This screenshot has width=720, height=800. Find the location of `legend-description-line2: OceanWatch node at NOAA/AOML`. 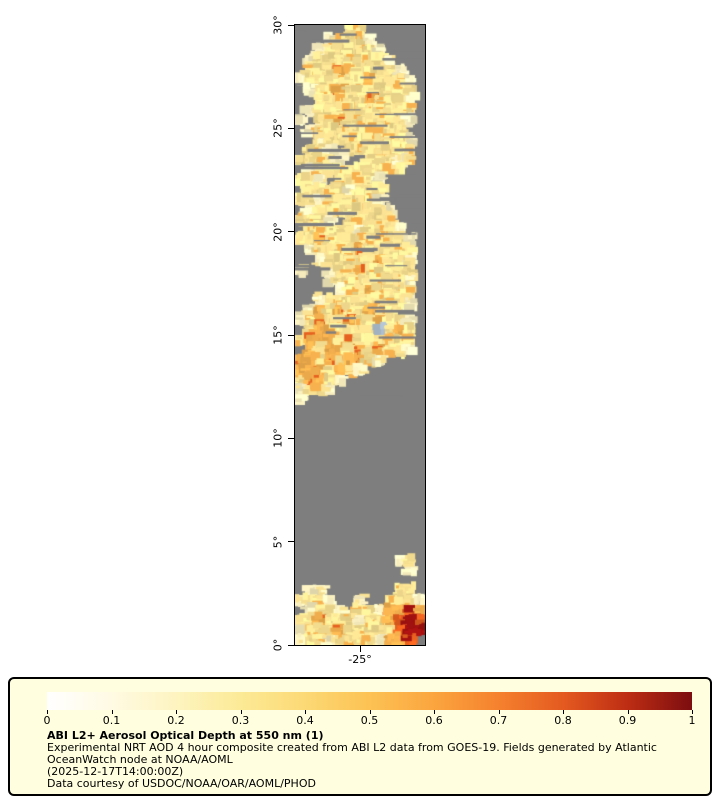

legend-description-line2: OceanWatch node at NOAA/AOML is located at coordinates (140, 759).